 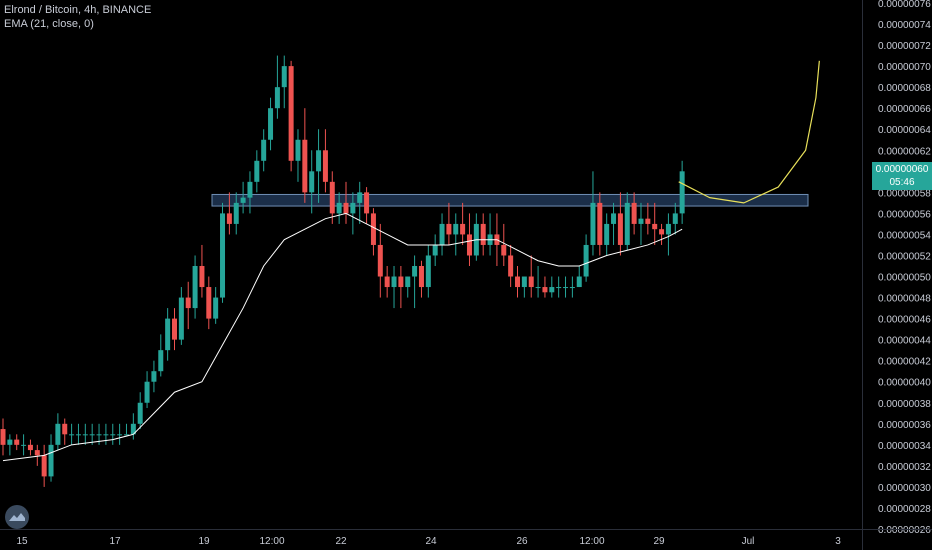 I want to click on projection-curve, so click(x=749, y=132).